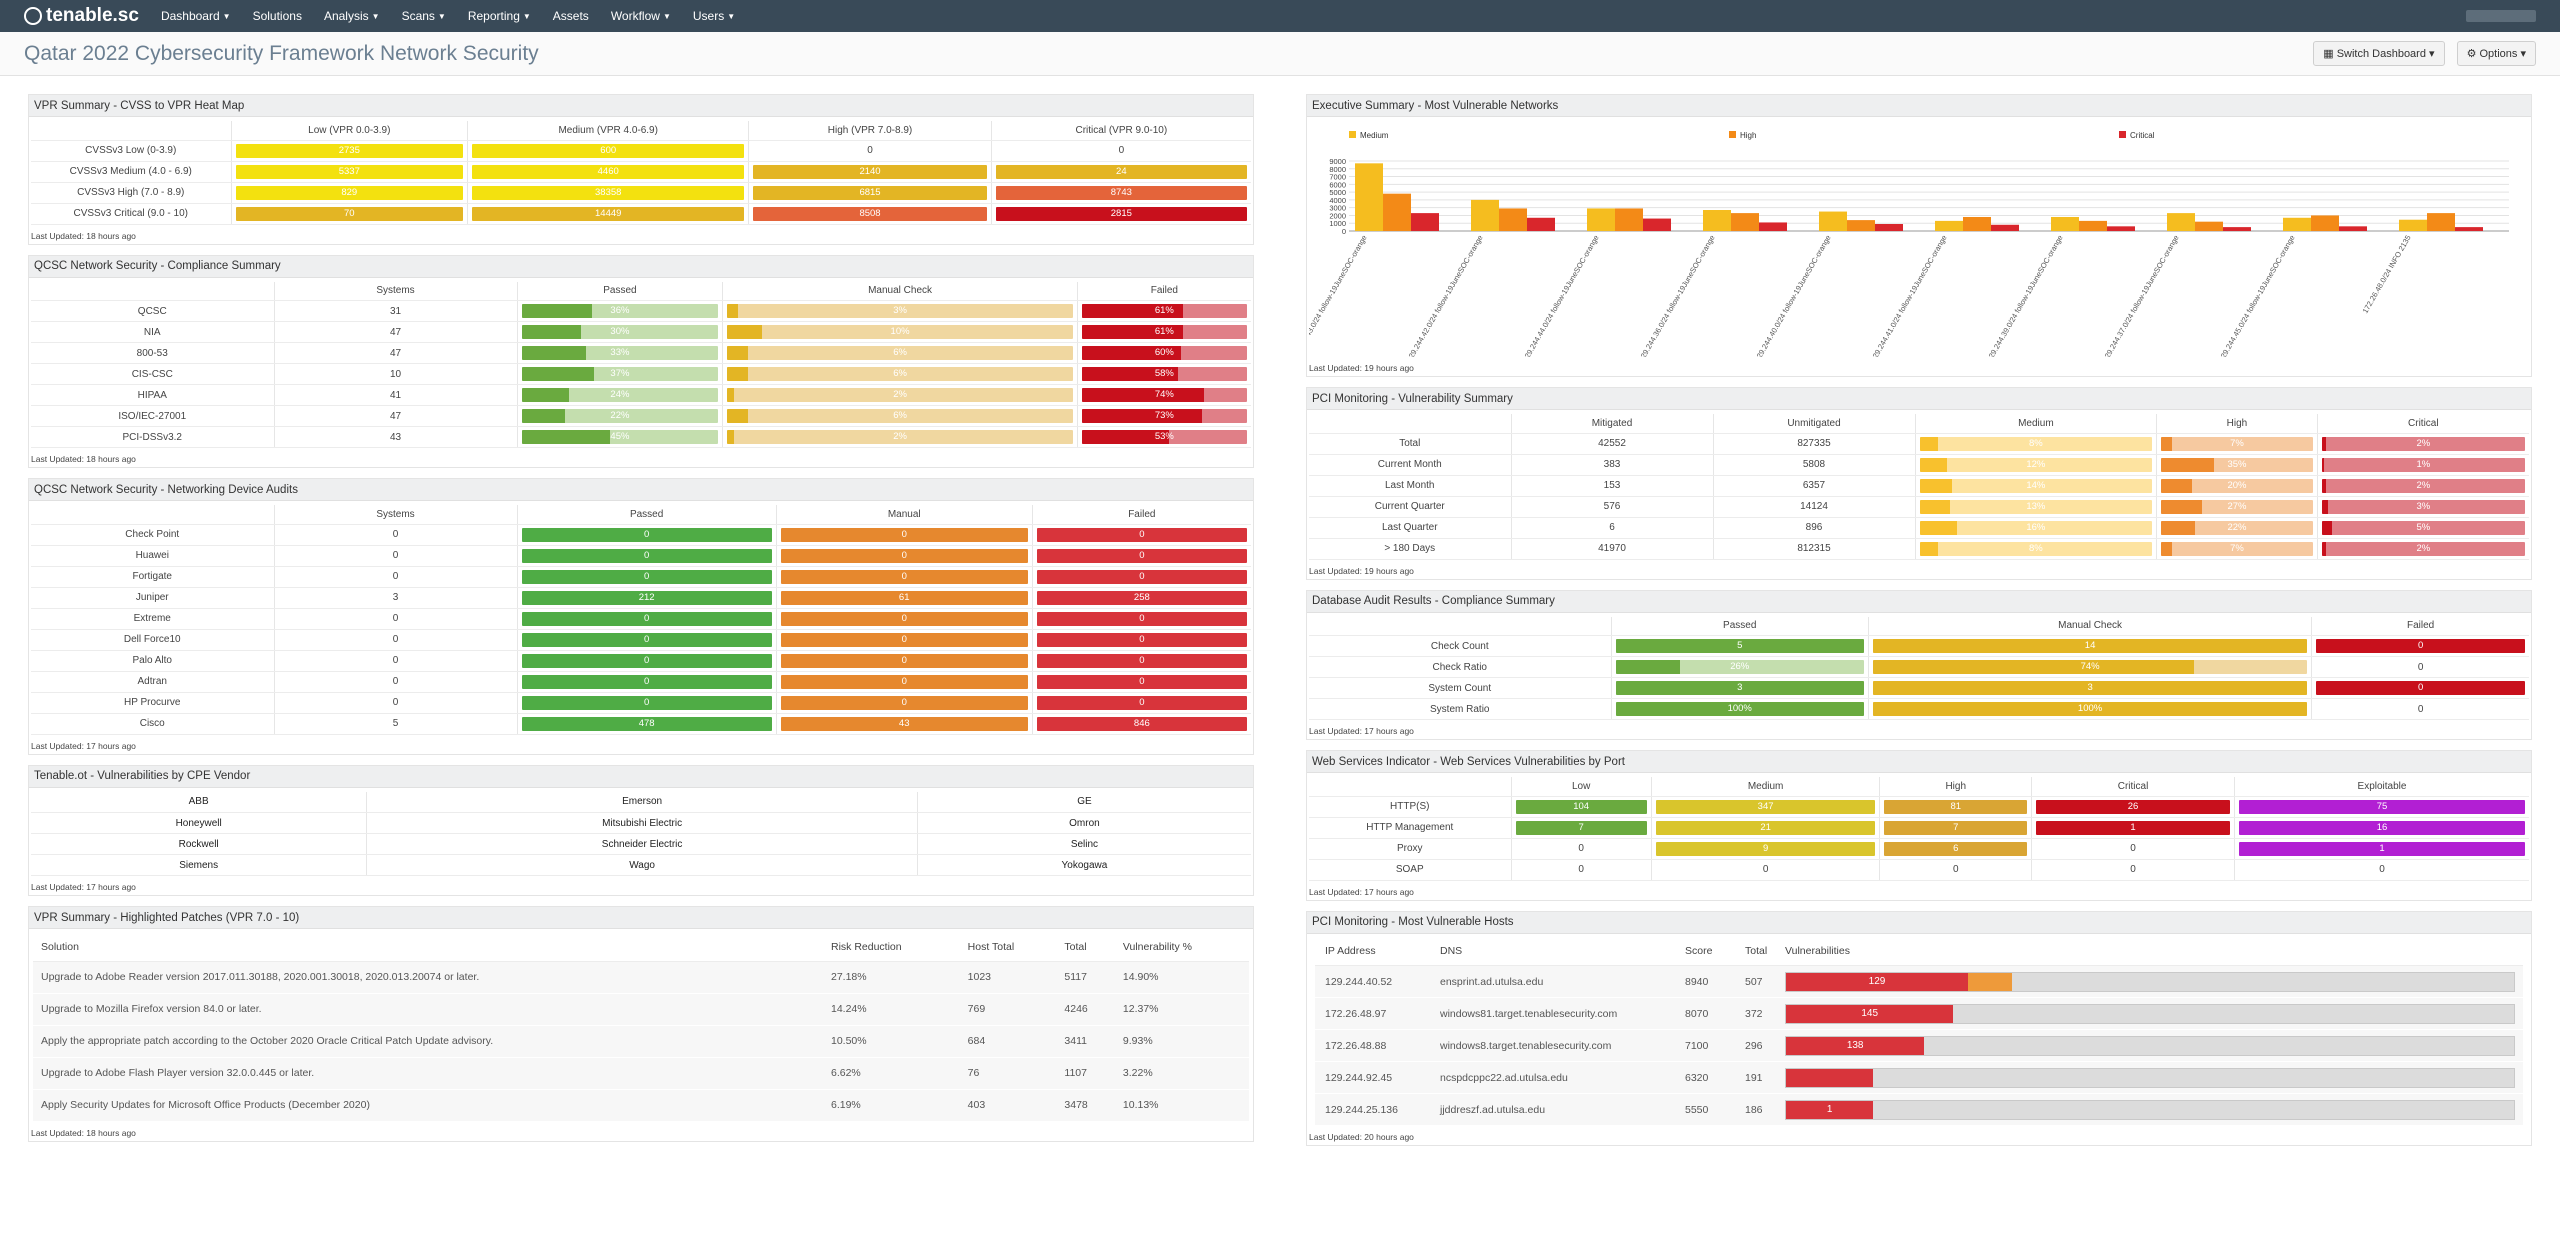 This screenshot has width=2560, height=1246. Describe the element at coordinates (870, 171) in the screenshot. I see `heat-cell: 2140` at that location.